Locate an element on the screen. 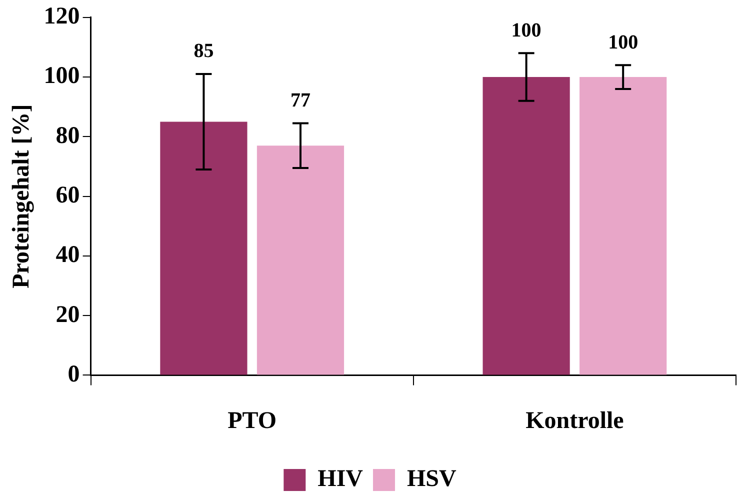 The height and width of the screenshot is (502, 742). legend-label: HIV is located at coordinates (341, 479).